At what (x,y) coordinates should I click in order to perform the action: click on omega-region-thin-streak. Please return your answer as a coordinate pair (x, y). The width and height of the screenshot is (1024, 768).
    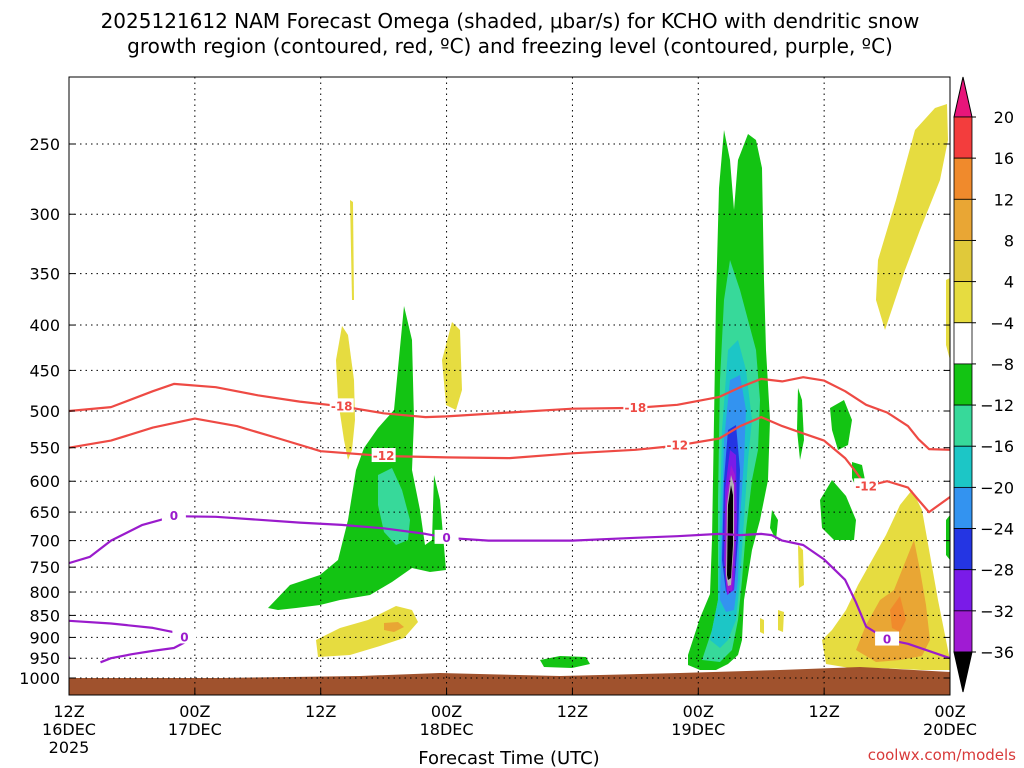
    Looking at the image, I should click on (352, 250).